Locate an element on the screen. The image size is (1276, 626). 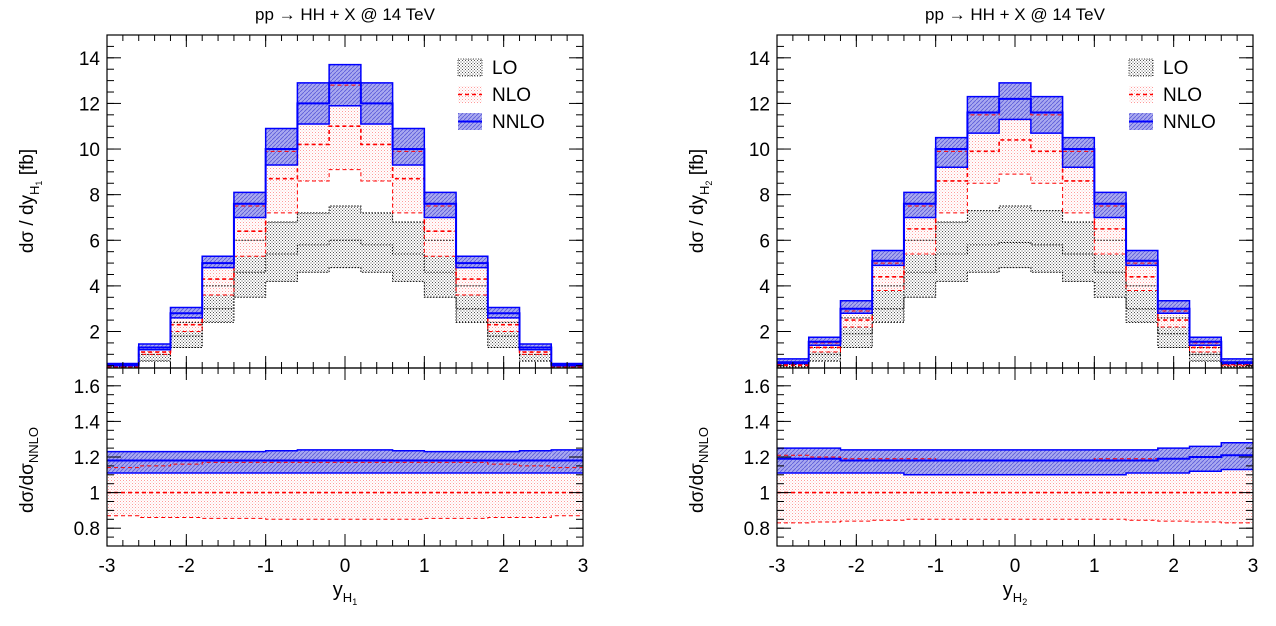
panel-1-top-nlo-central-line is located at coordinates (345, 246).